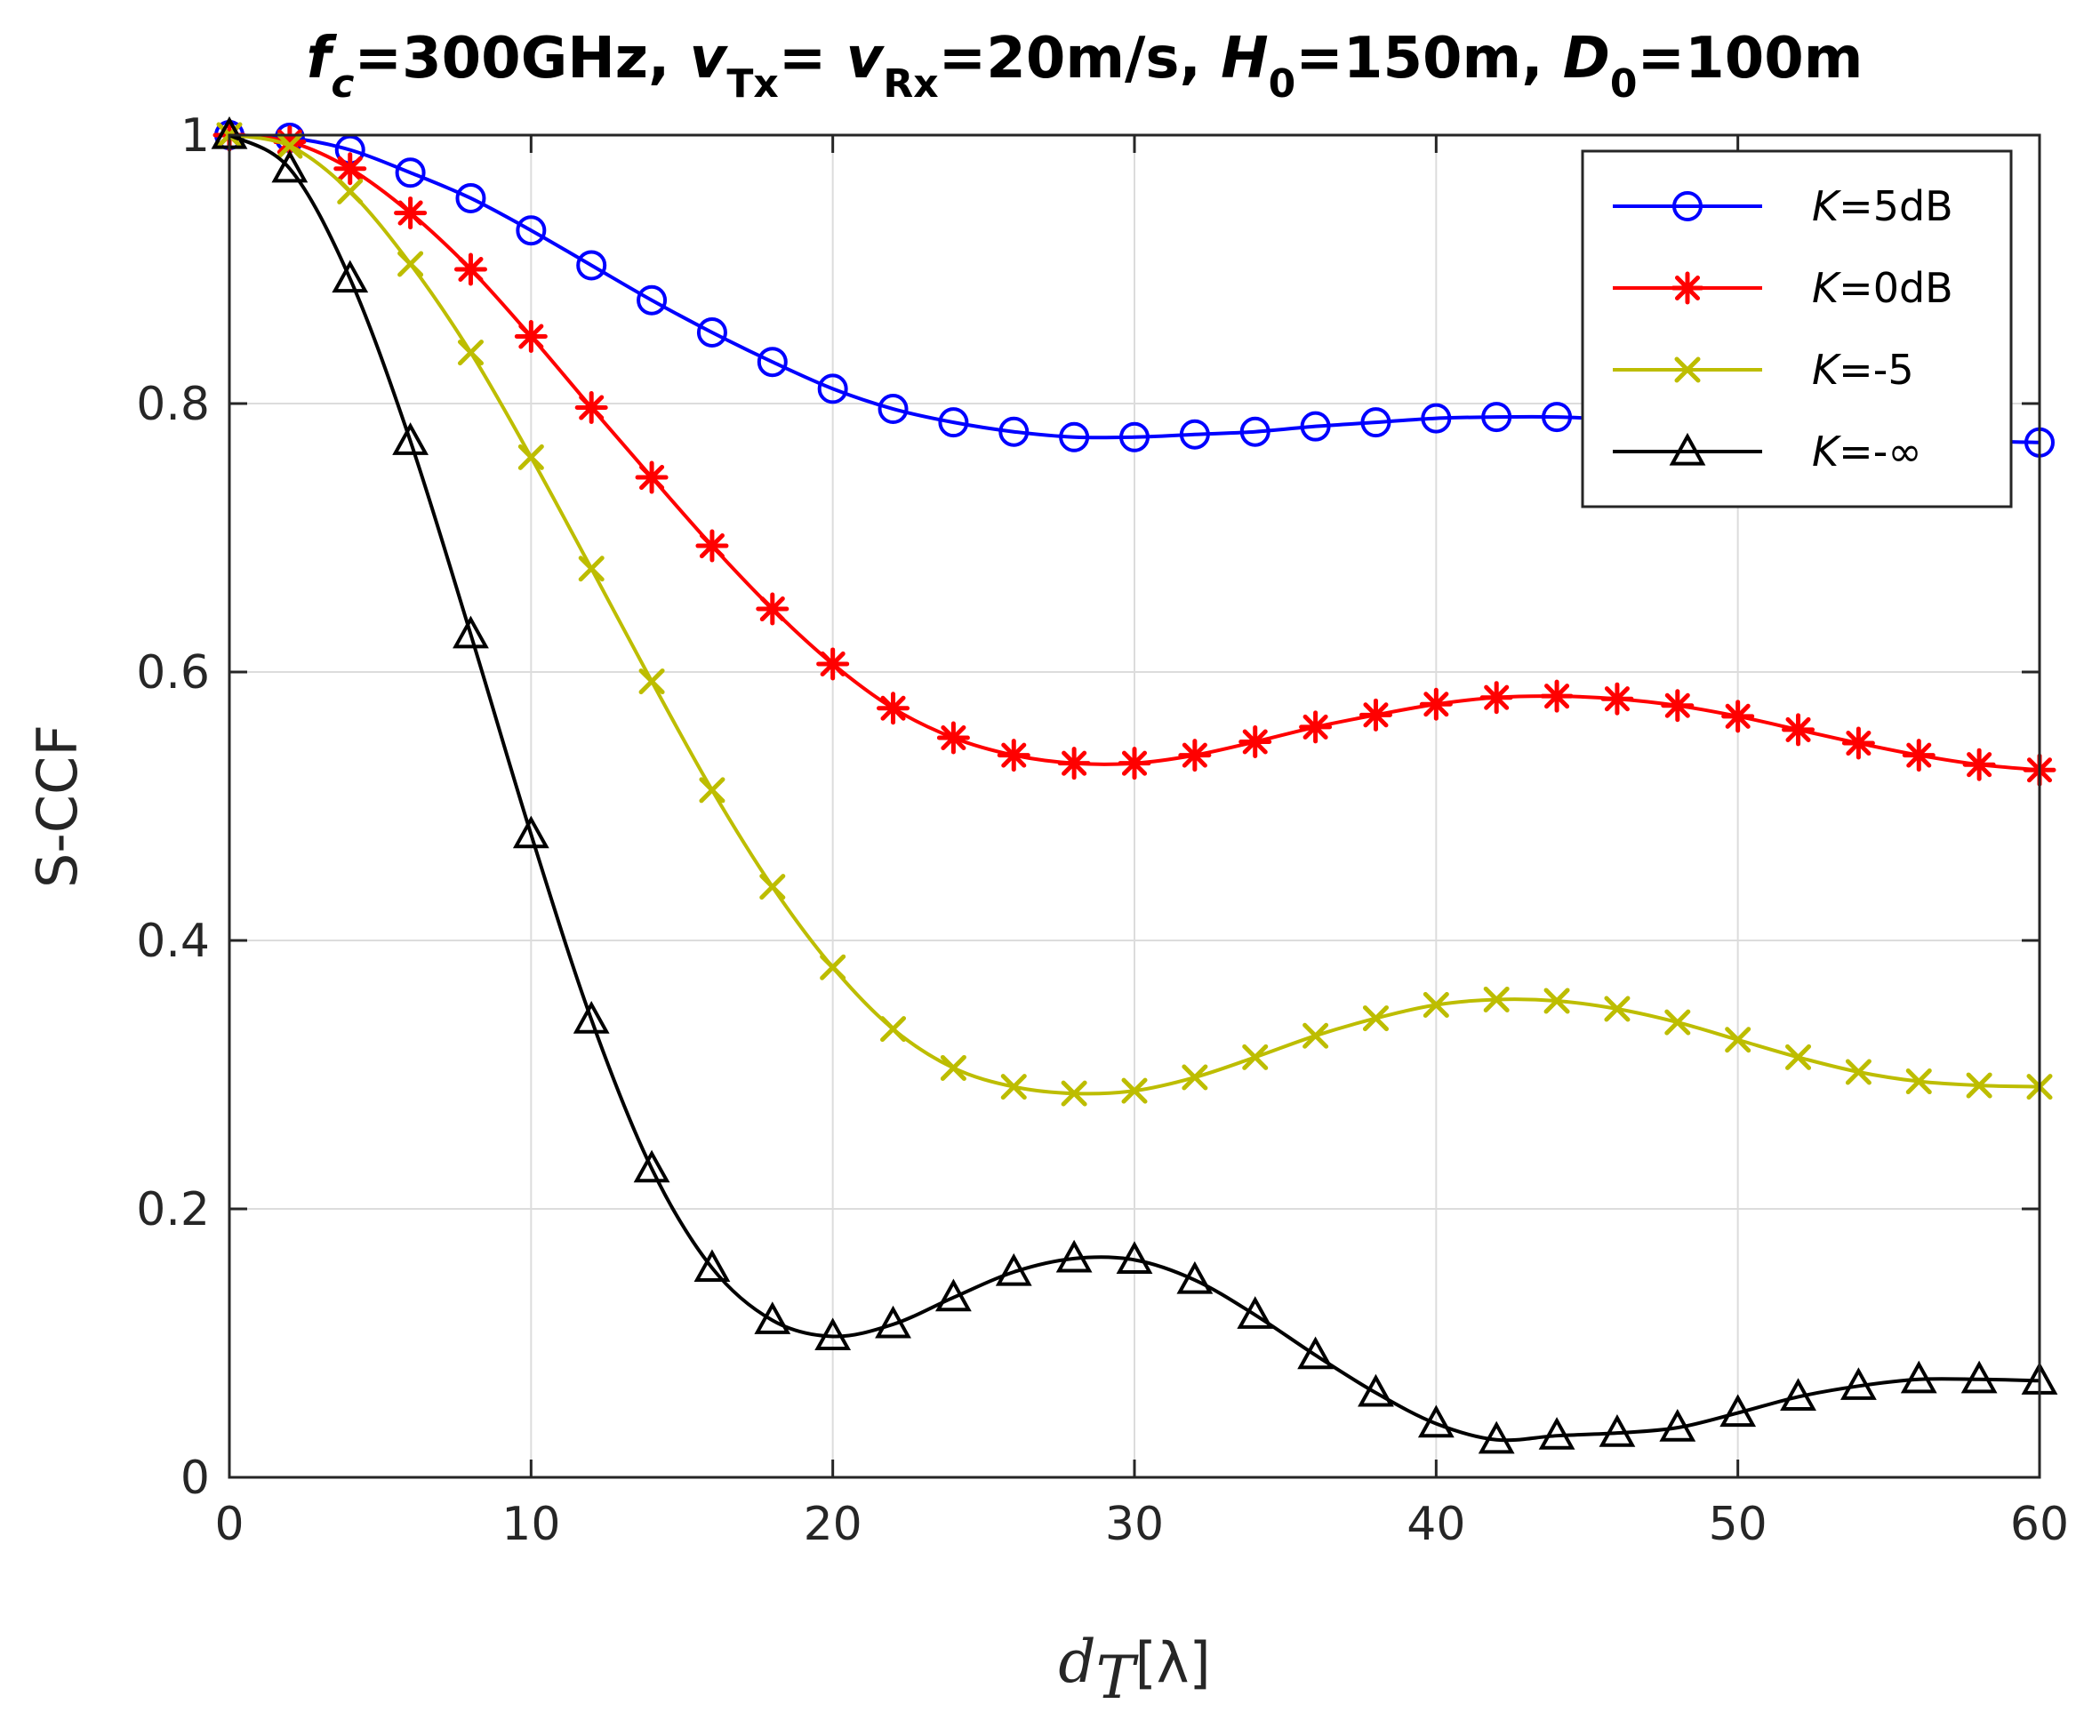  What do you see at coordinates (195, 1478) in the screenshot?
I see `y-tick-label: 0` at bounding box center [195, 1478].